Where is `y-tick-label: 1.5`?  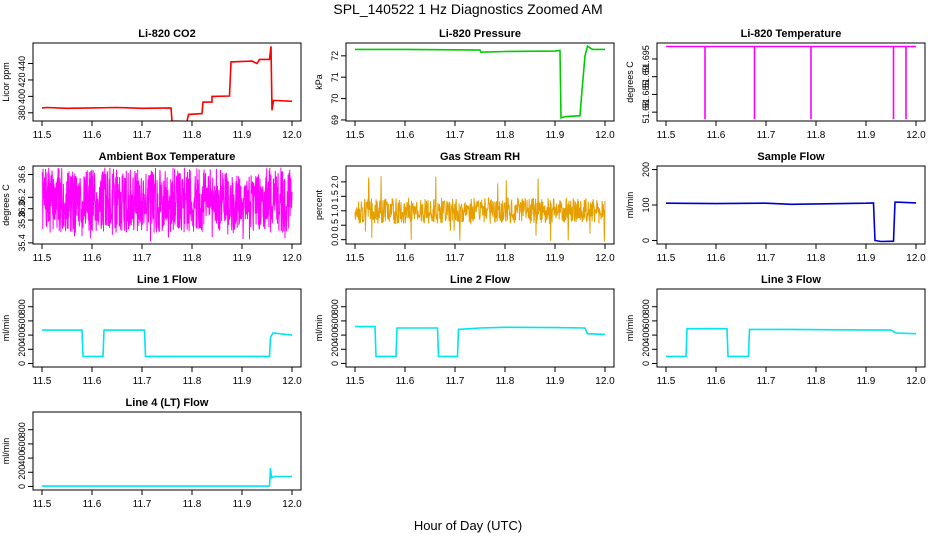 y-tick-label: 1.5 is located at coordinates (335, 196).